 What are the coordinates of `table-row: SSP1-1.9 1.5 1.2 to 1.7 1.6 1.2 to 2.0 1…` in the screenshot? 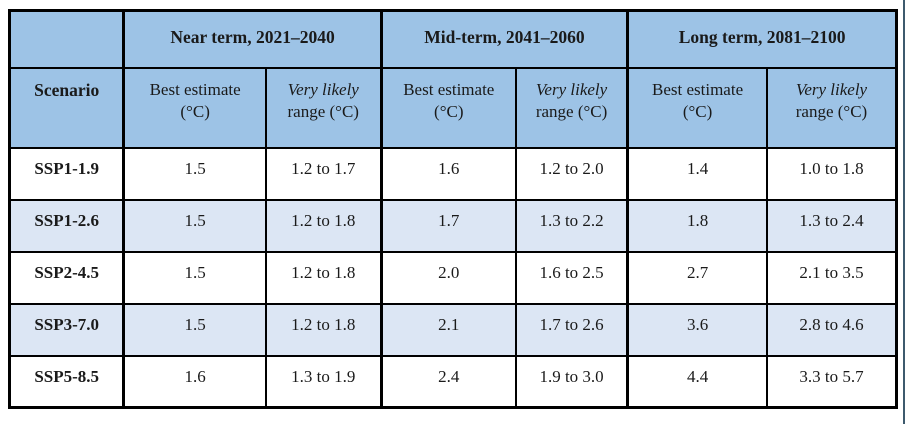 It's located at (453, 173).